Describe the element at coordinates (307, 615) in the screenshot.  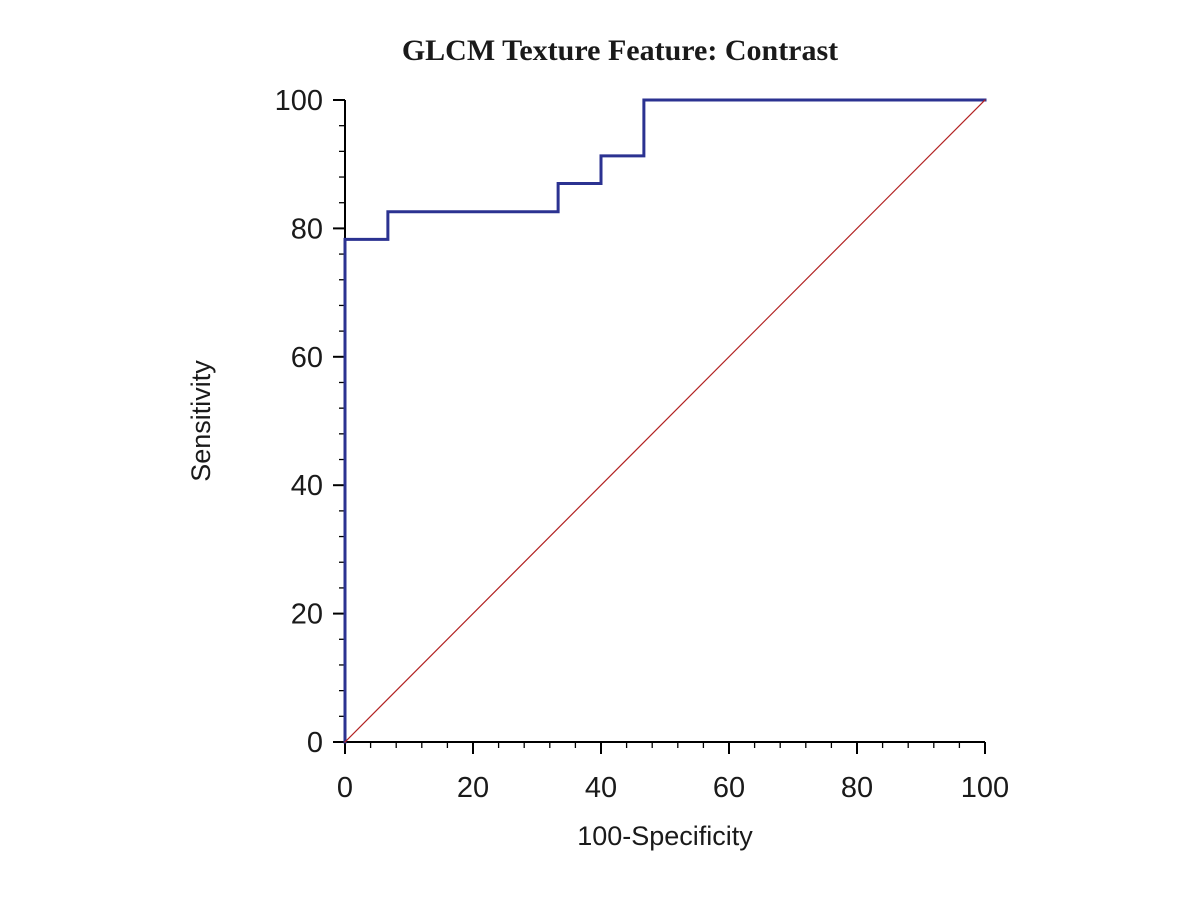
I see `y-tick-label: 20` at that location.